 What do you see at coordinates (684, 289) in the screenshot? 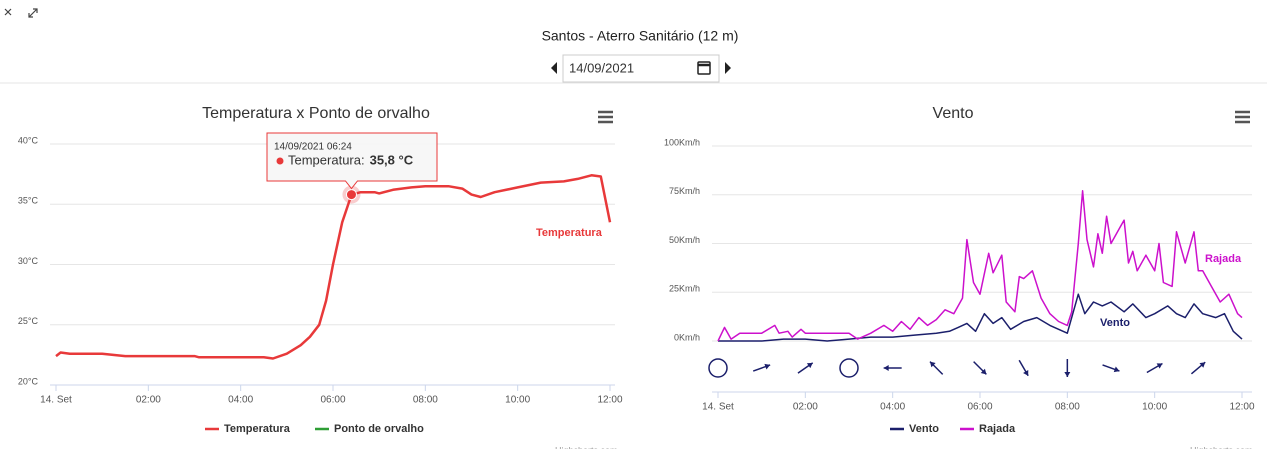
I see `y-tick-label: 25Km/h` at bounding box center [684, 289].